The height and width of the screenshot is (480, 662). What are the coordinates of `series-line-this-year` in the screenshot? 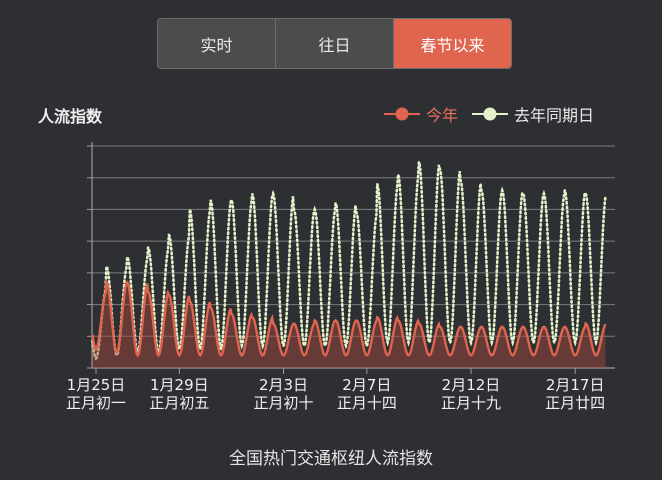 It's located at (349, 318).